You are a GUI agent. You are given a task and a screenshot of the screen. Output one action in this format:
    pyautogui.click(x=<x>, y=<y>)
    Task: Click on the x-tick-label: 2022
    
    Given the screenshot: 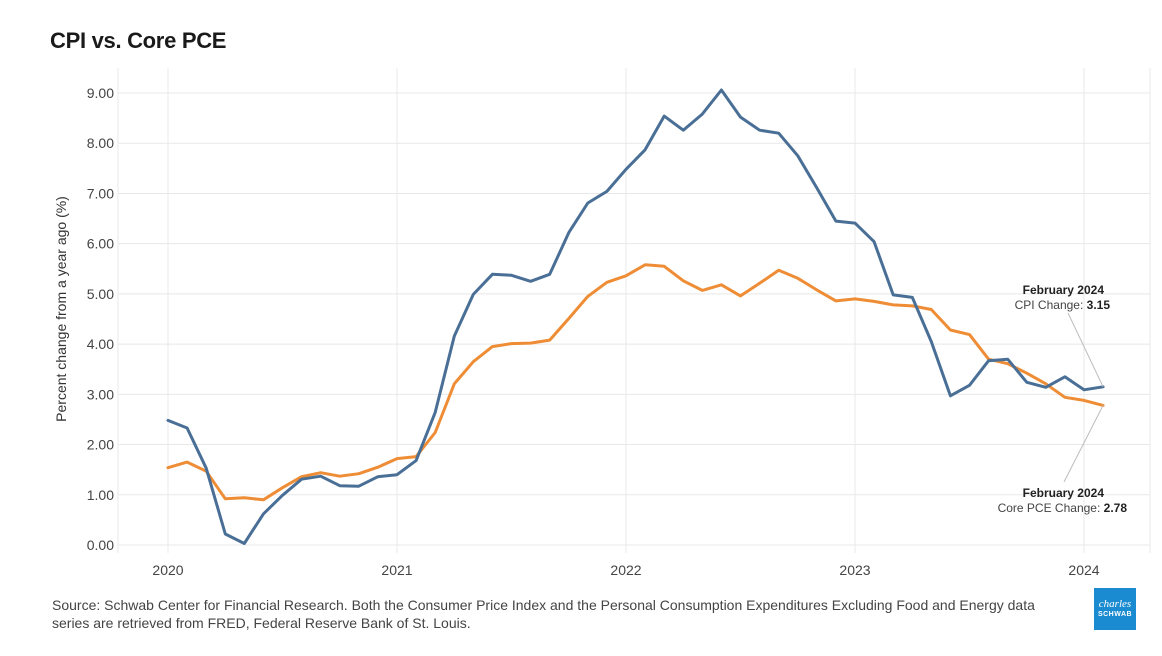 What is the action you would take?
    pyautogui.click(x=625, y=570)
    